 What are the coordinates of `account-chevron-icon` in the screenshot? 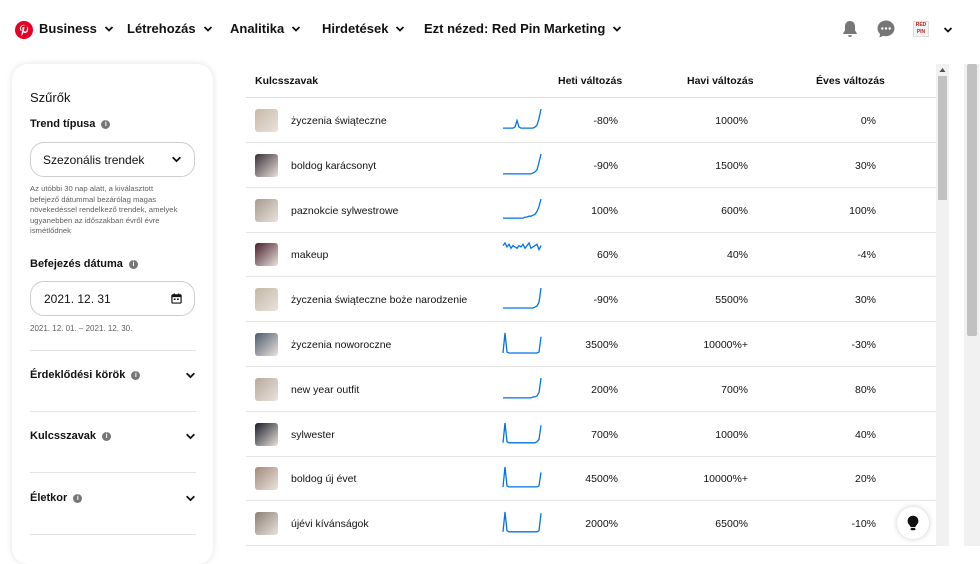 It's located at (948, 30).